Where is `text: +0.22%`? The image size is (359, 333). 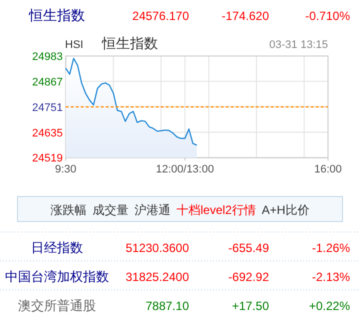 text: +0.22% is located at coordinates (329, 306).